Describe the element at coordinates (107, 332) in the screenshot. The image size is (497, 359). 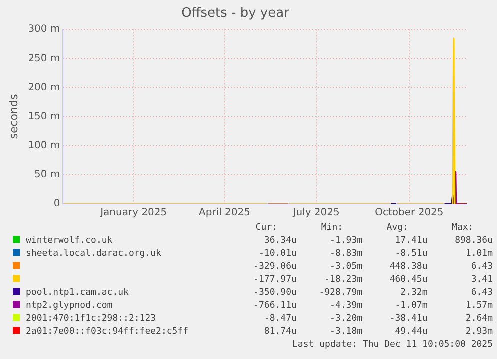
I see `legend-label: 2a01:7e00::f03c:94ff:fee2:c5ff` at that location.